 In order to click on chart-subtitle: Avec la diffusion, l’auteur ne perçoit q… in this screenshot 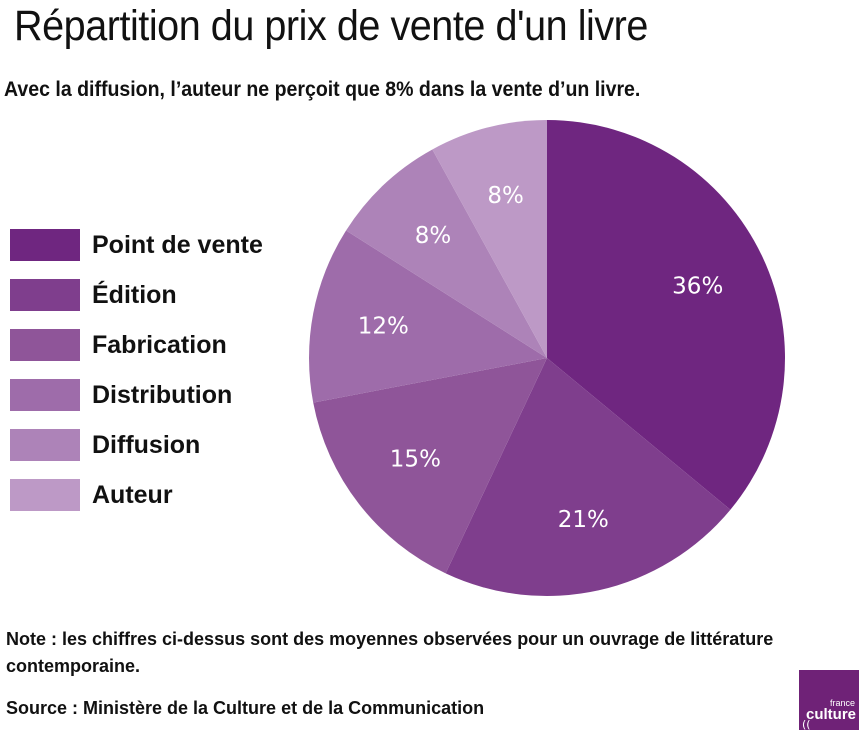, I will do `click(322, 89)`.